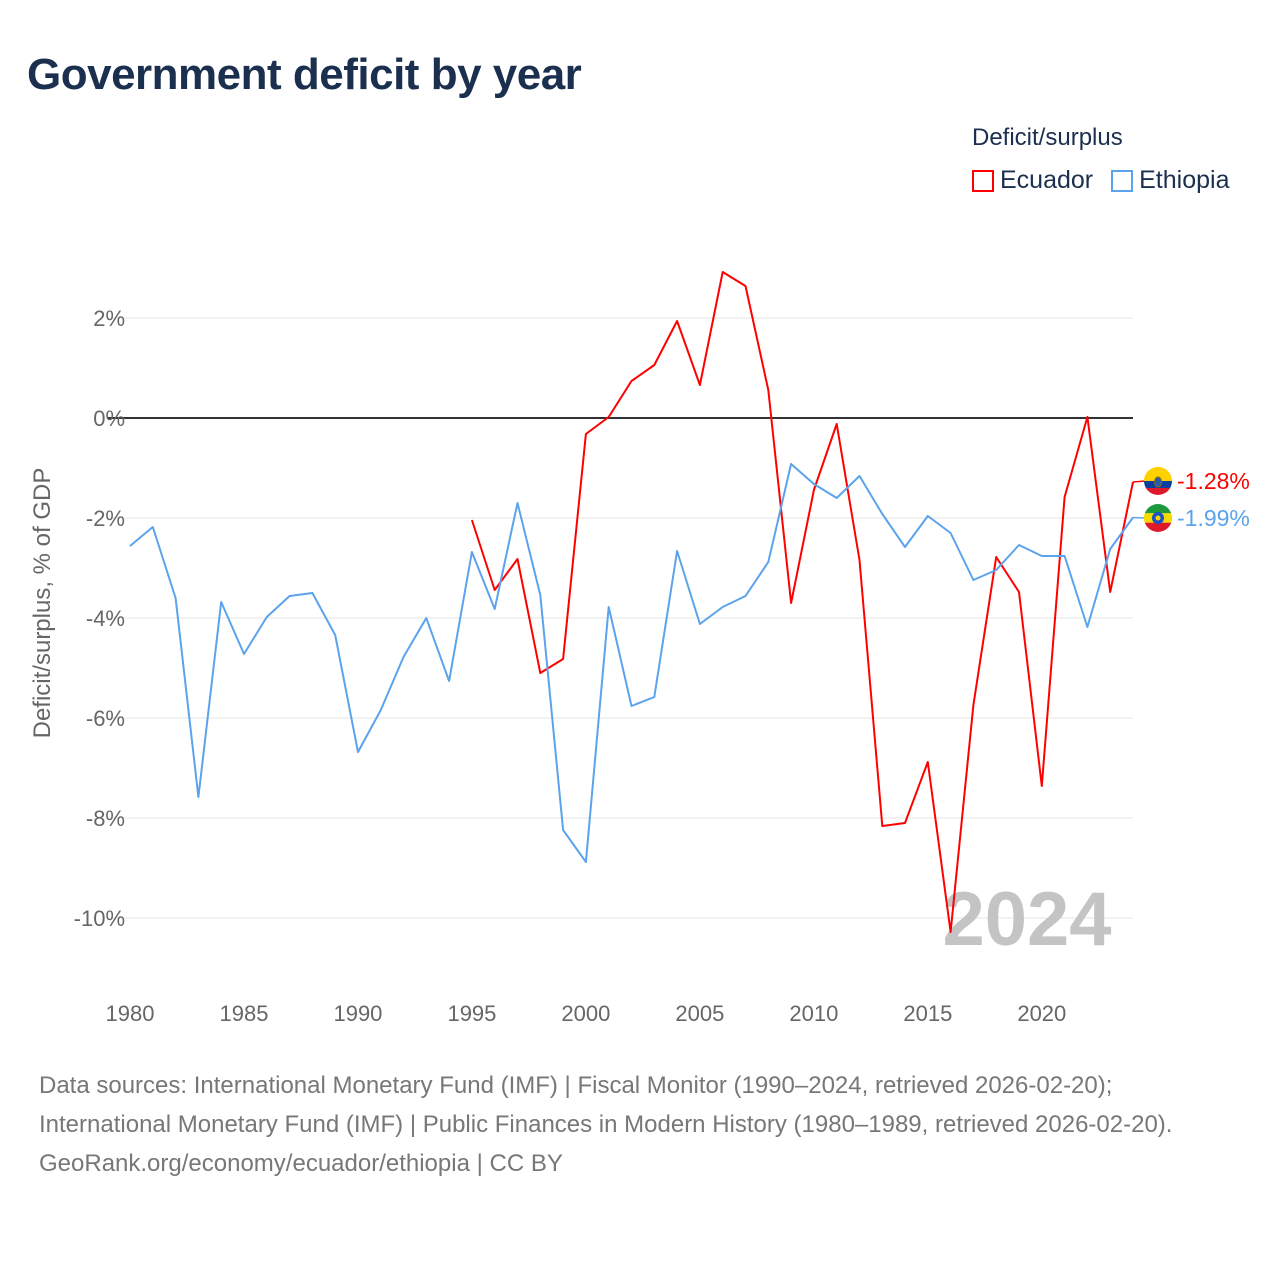  I want to click on chart-title: Government deficit by year, so click(304, 74).